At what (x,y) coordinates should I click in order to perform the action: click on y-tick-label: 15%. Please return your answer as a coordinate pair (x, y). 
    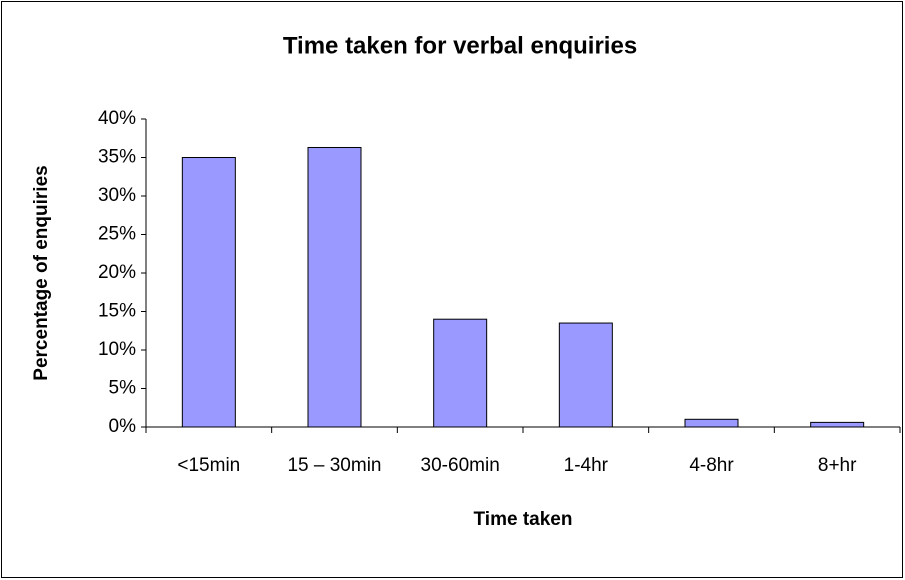
    Looking at the image, I should click on (117, 311).